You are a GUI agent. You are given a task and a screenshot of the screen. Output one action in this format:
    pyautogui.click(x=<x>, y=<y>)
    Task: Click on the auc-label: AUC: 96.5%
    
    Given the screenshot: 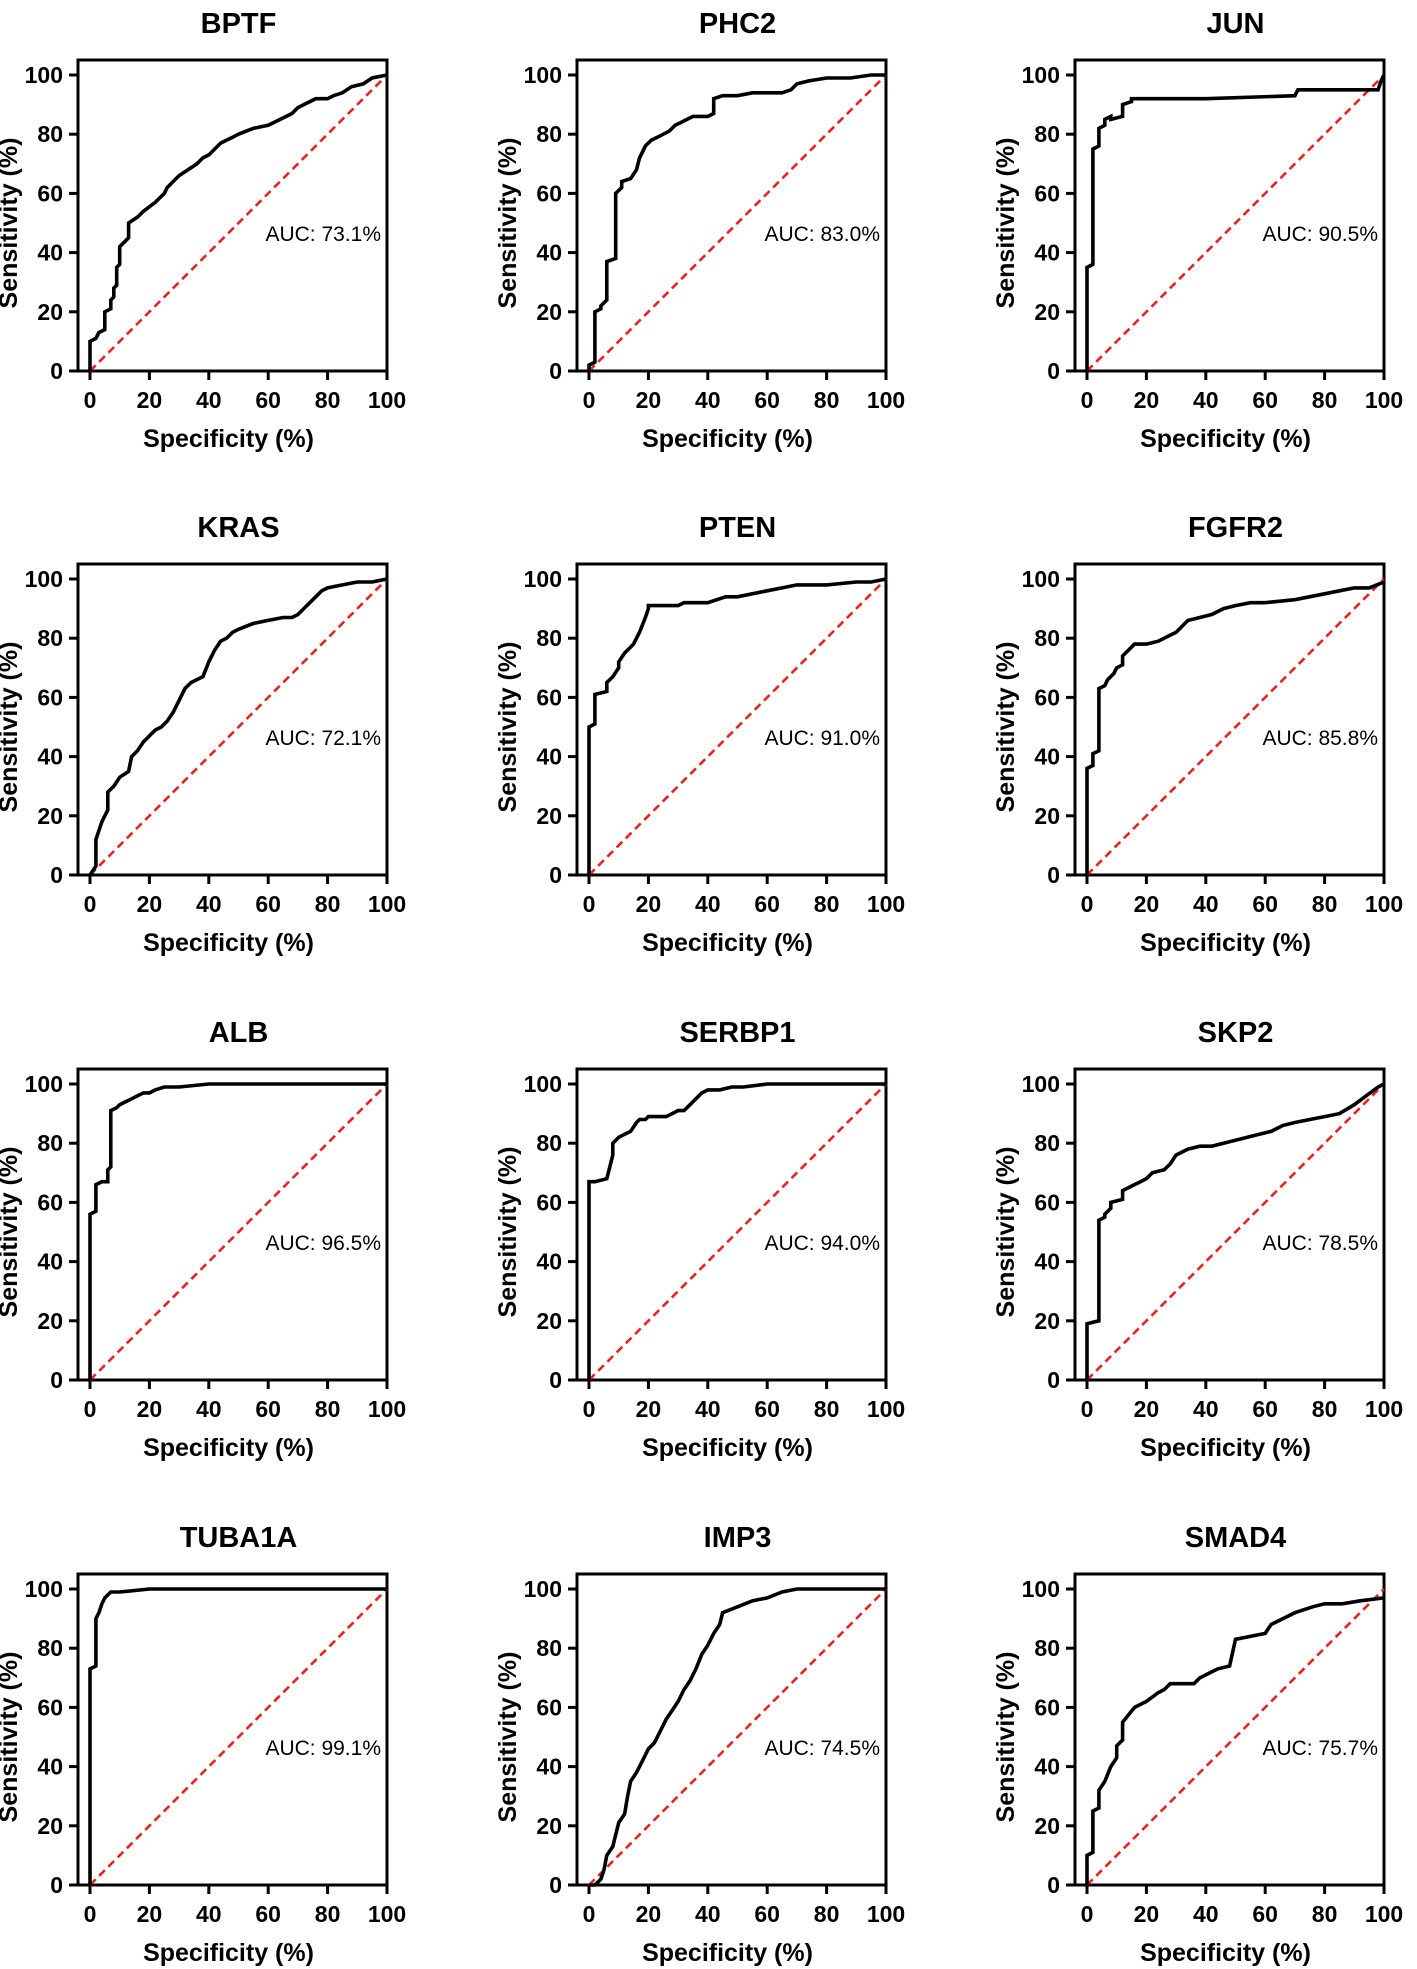 What is the action you would take?
    pyautogui.click(x=323, y=1243)
    